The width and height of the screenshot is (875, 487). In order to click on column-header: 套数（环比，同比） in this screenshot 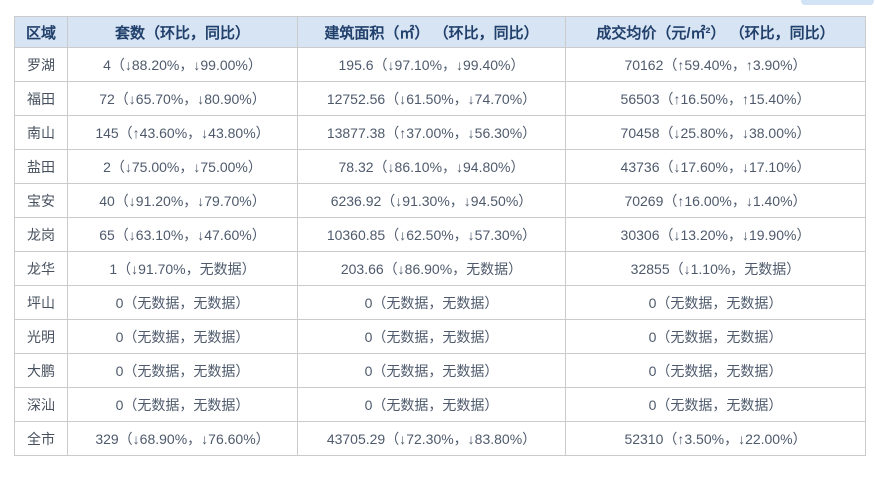, I will do `click(182, 32)`.